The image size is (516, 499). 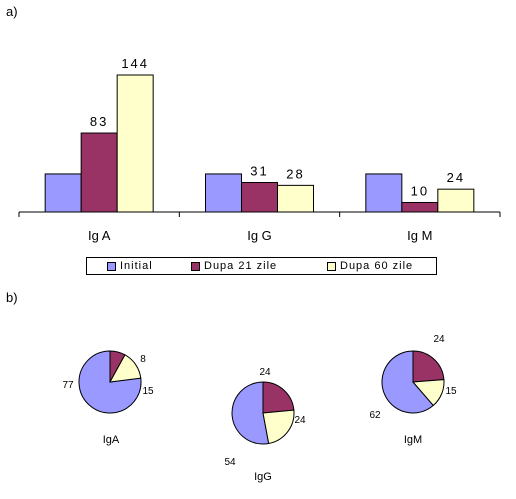 What do you see at coordinates (456, 200) in the screenshot?
I see `bar-dupa-60-zile-ig-m` at bounding box center [456, 200].